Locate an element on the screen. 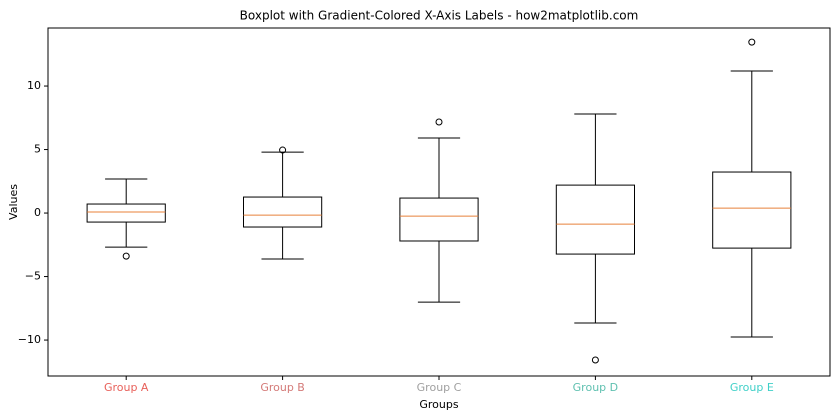 This screenshot has width=840, height=420. y-axis-label: Values is located at coordinates (13, 202).